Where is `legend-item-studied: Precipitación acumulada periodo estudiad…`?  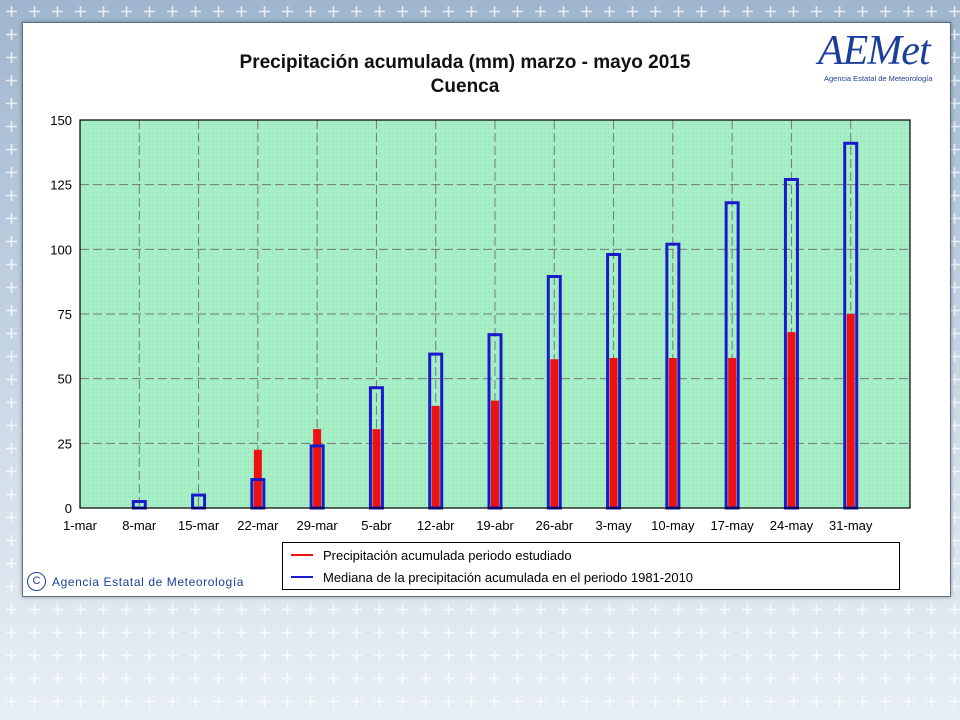
legend-item-studied: Precipitación acumulada periodo estudiad… is located at coordinates (431, 555).